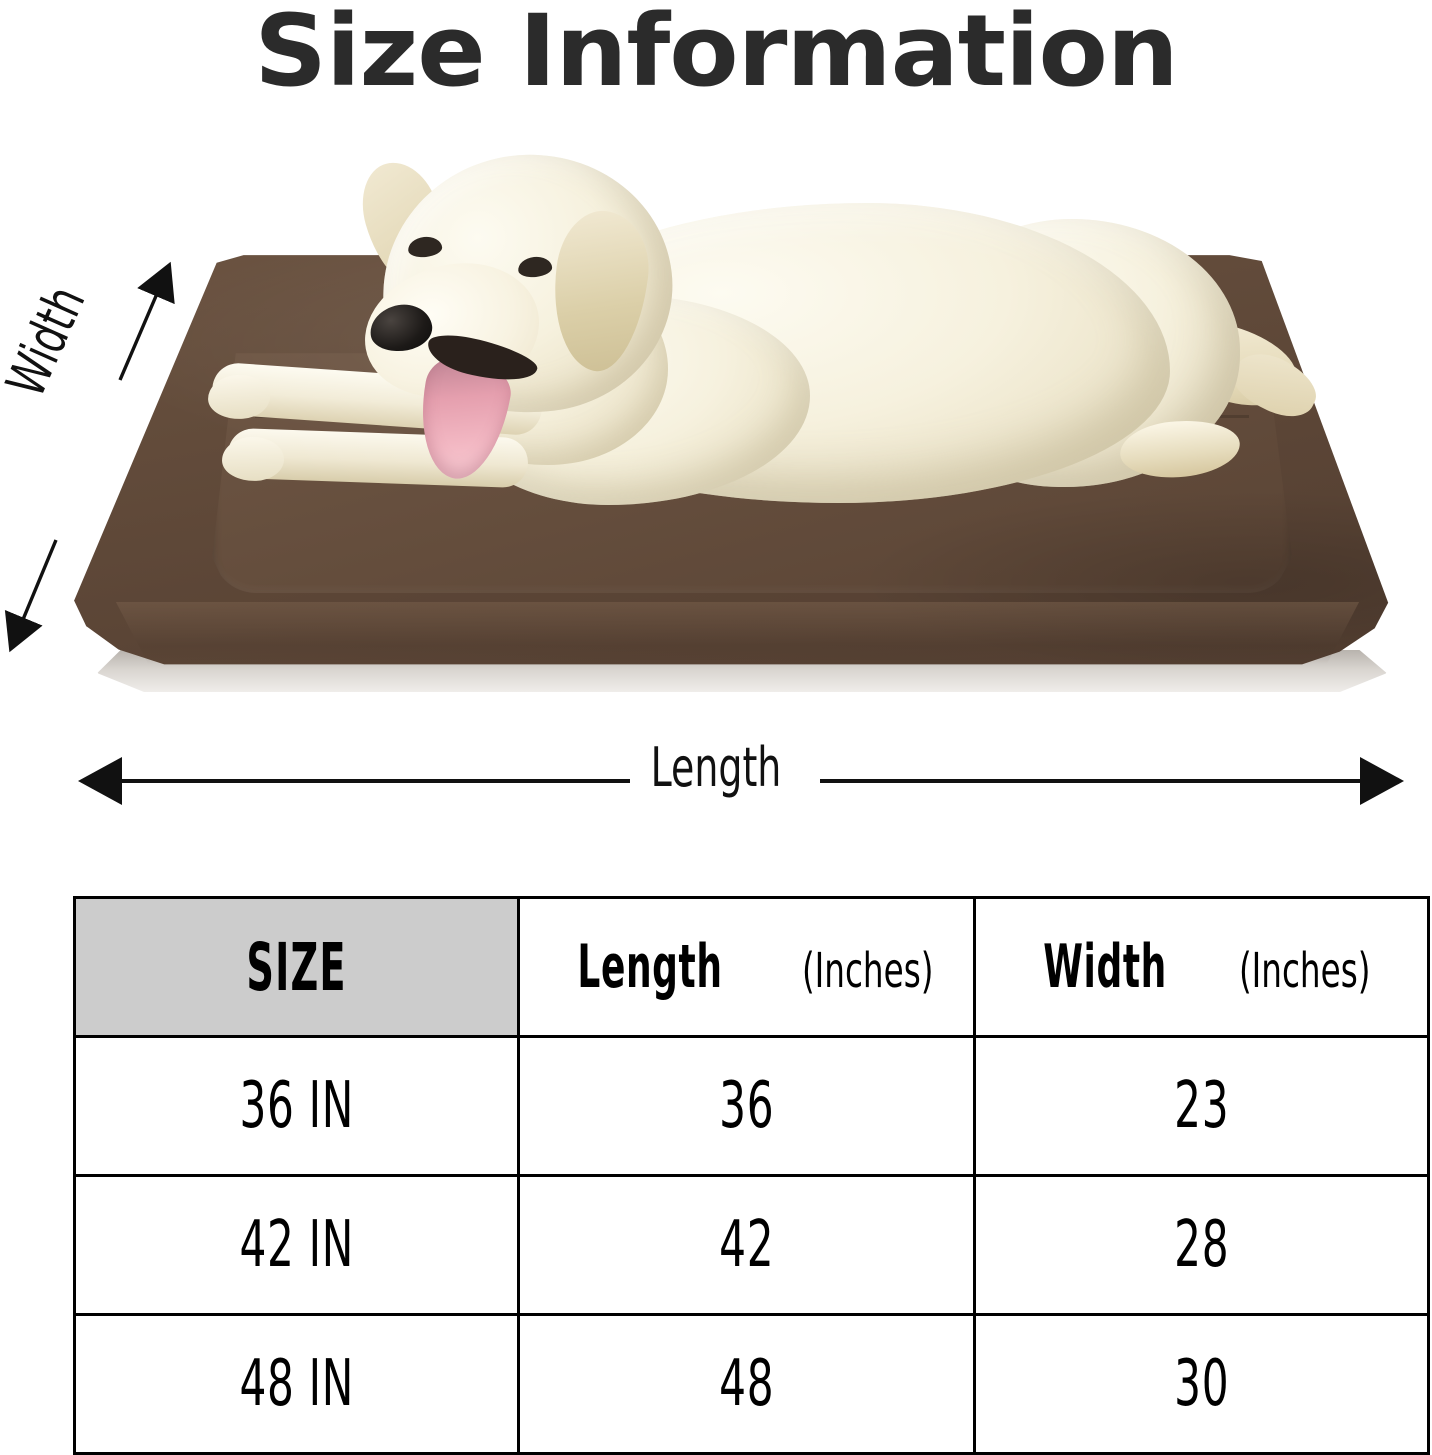  Describe the element at coordinates (746, 967) in the screenshot. I see `header-cell-length: Length (Inches)` at that location.